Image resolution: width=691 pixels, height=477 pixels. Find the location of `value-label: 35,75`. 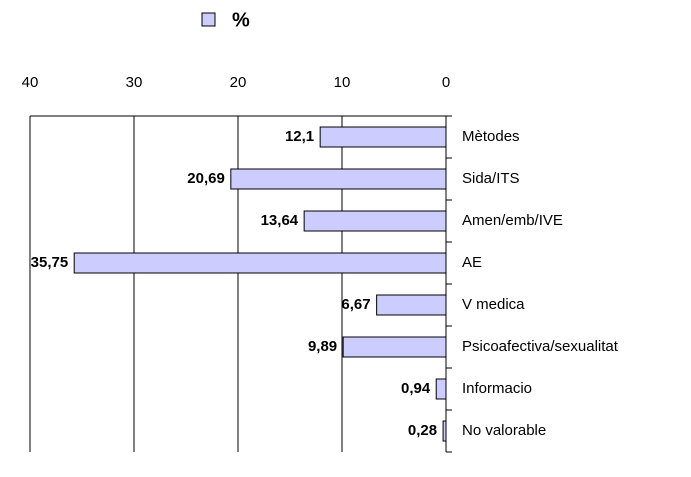

value-label: 35,75 is located at coordinates (50, 262).